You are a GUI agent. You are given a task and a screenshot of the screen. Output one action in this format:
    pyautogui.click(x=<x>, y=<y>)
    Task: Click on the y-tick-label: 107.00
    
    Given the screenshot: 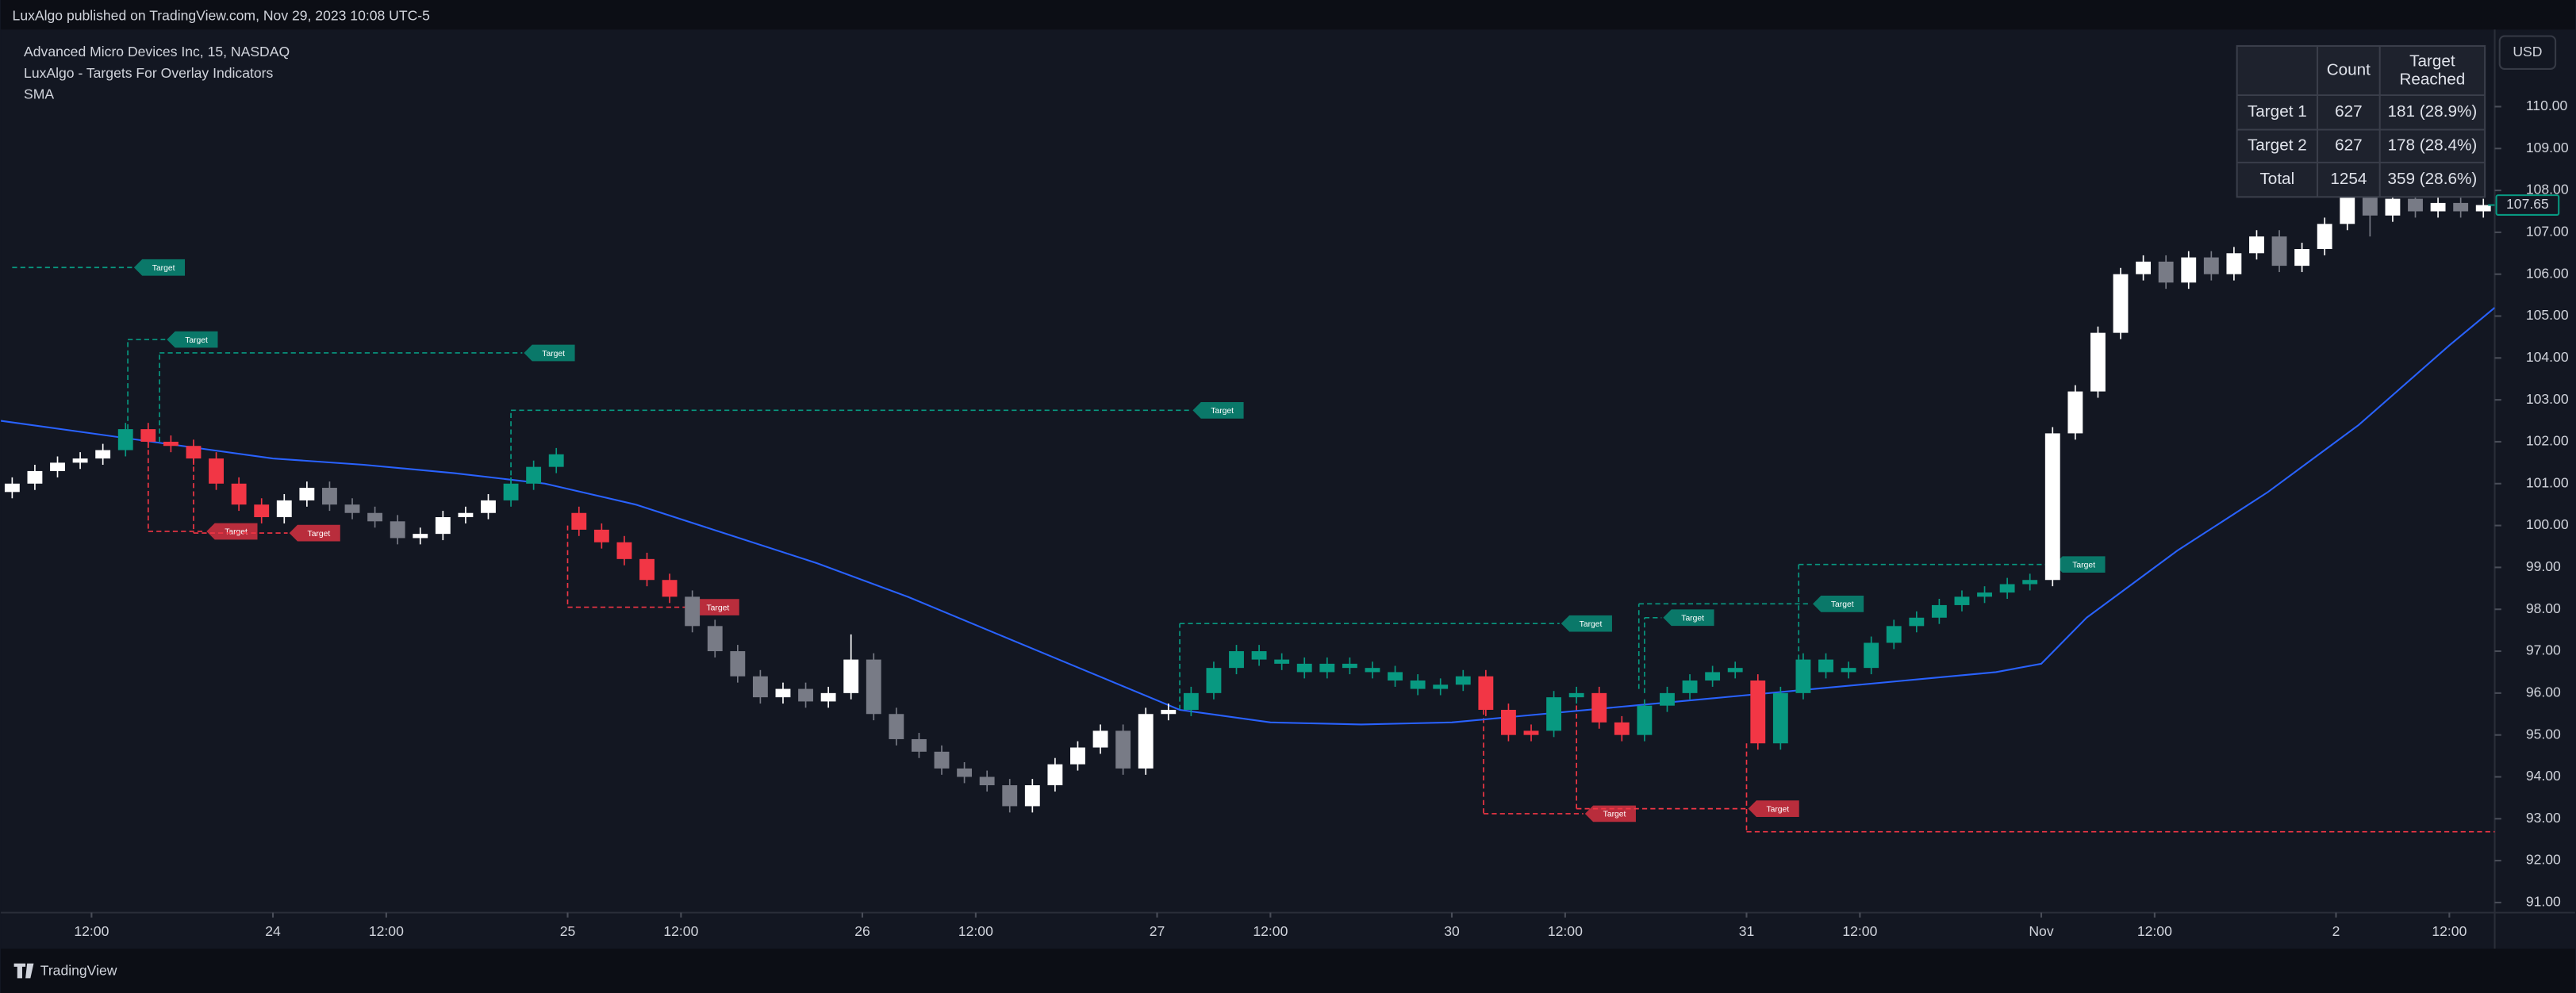 What is the action you would take?
    pyautogui.click(x=2547, y=232)
    